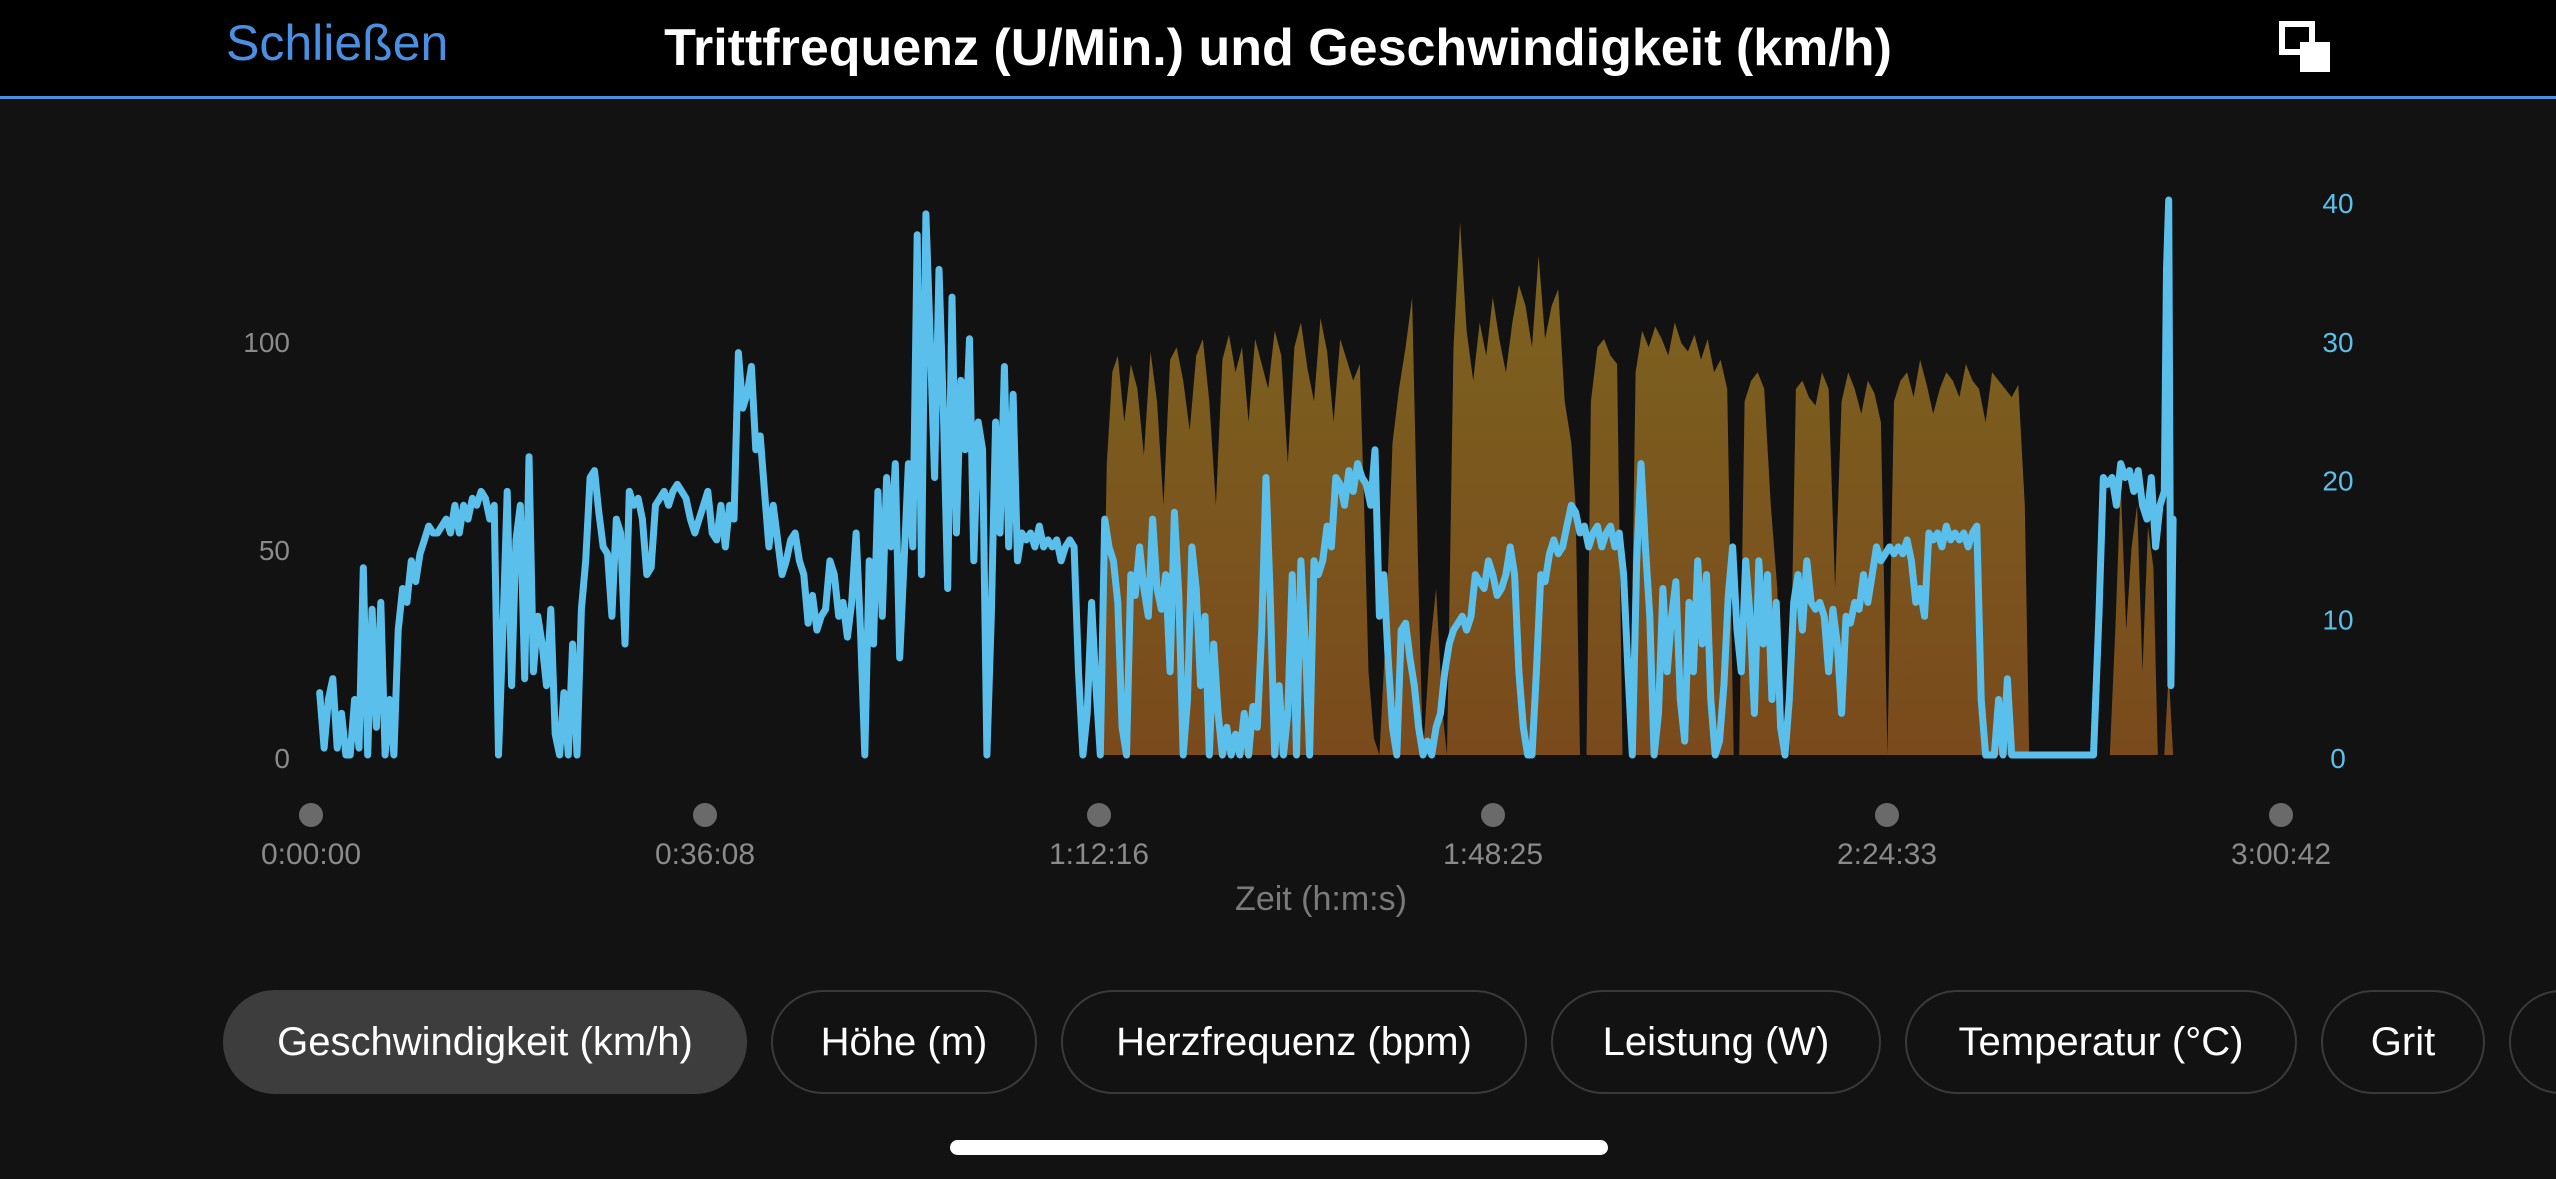 The width and height of the screenshot is (2556, 1179). Describe the element at coordinates (2306, 48) in the screenshot. I see `fullscreen-toggle-icon` at that location.